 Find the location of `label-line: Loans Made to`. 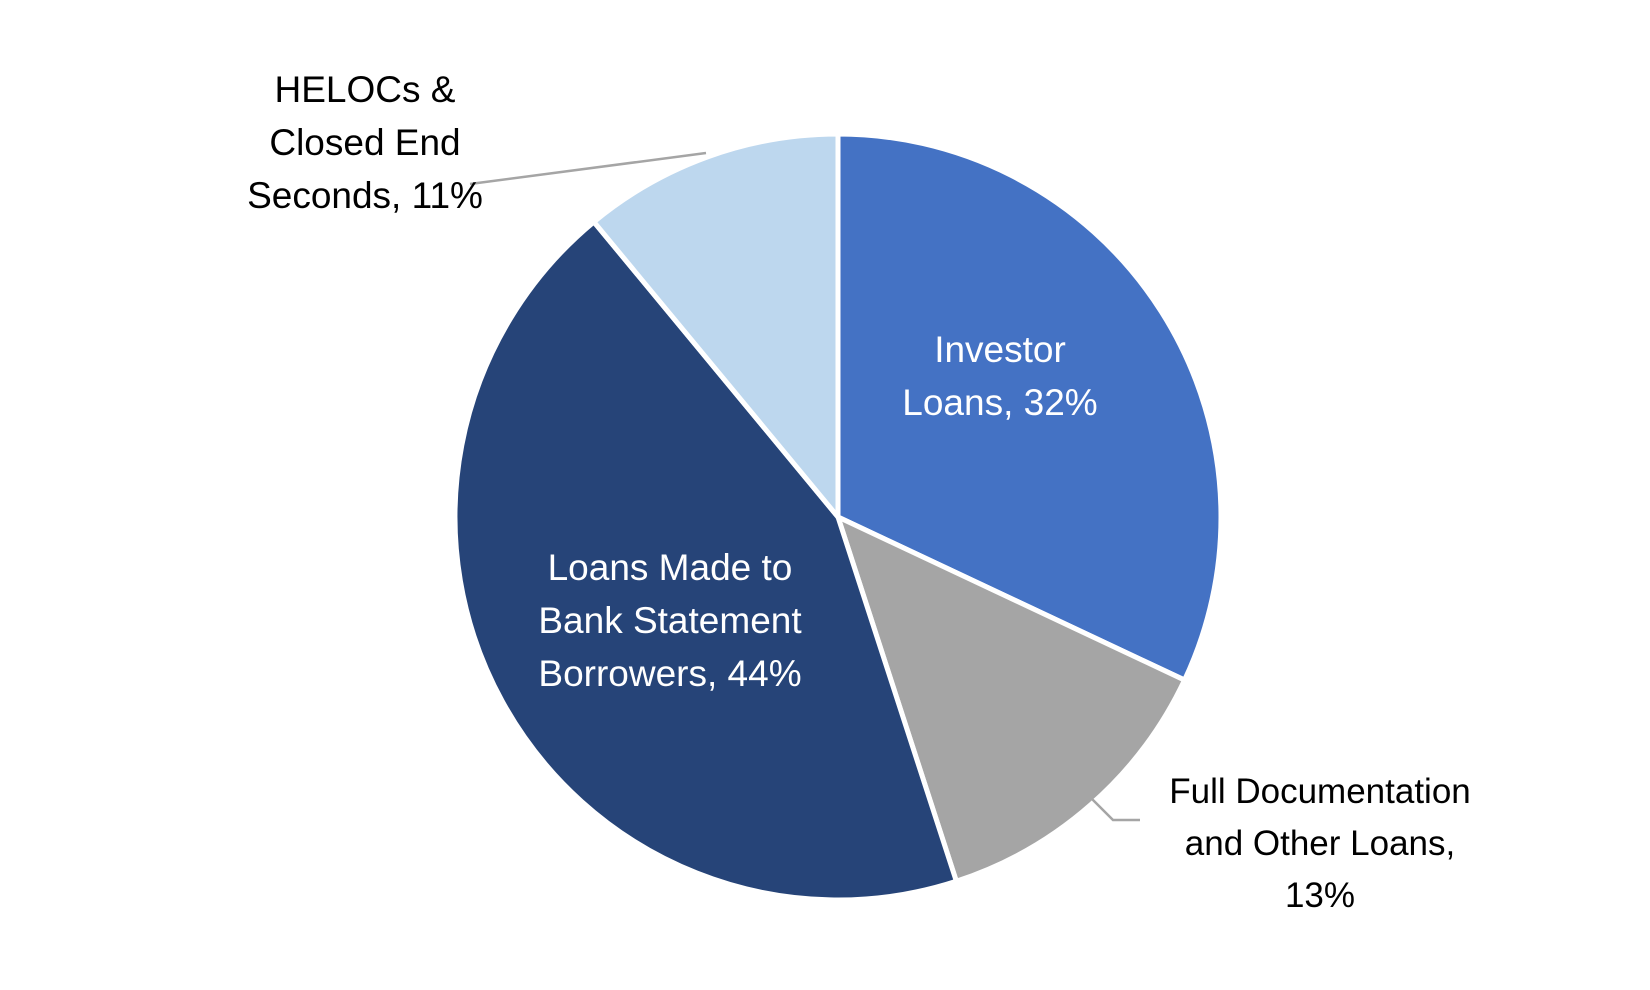

label-line: Loans Made to is located at coordinates (670, 567).